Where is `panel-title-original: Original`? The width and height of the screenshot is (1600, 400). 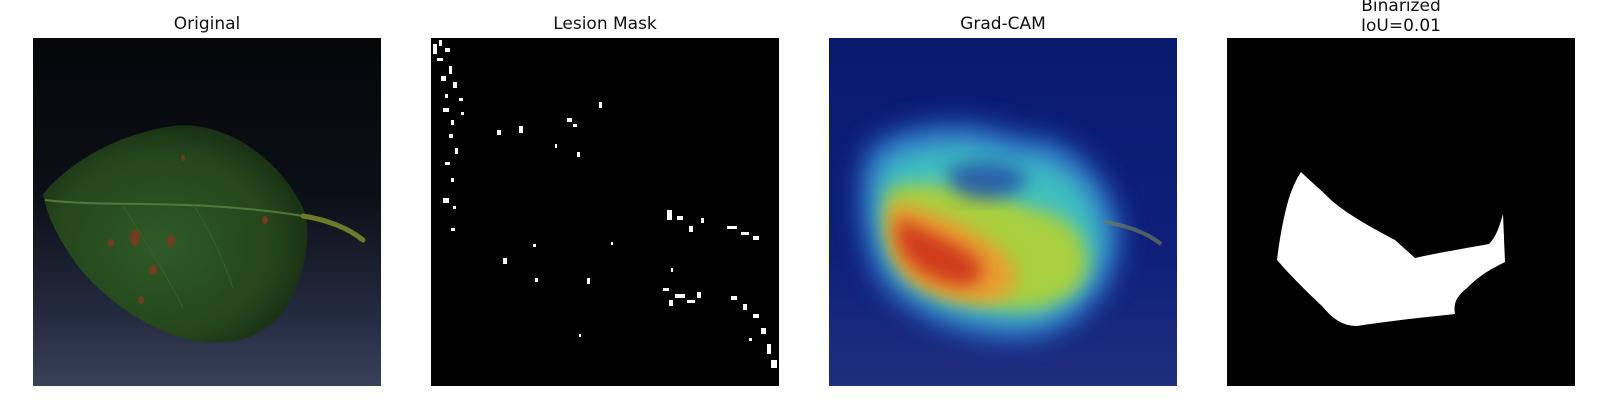 panel-title-original: Original is located at coordinates (207, 24).